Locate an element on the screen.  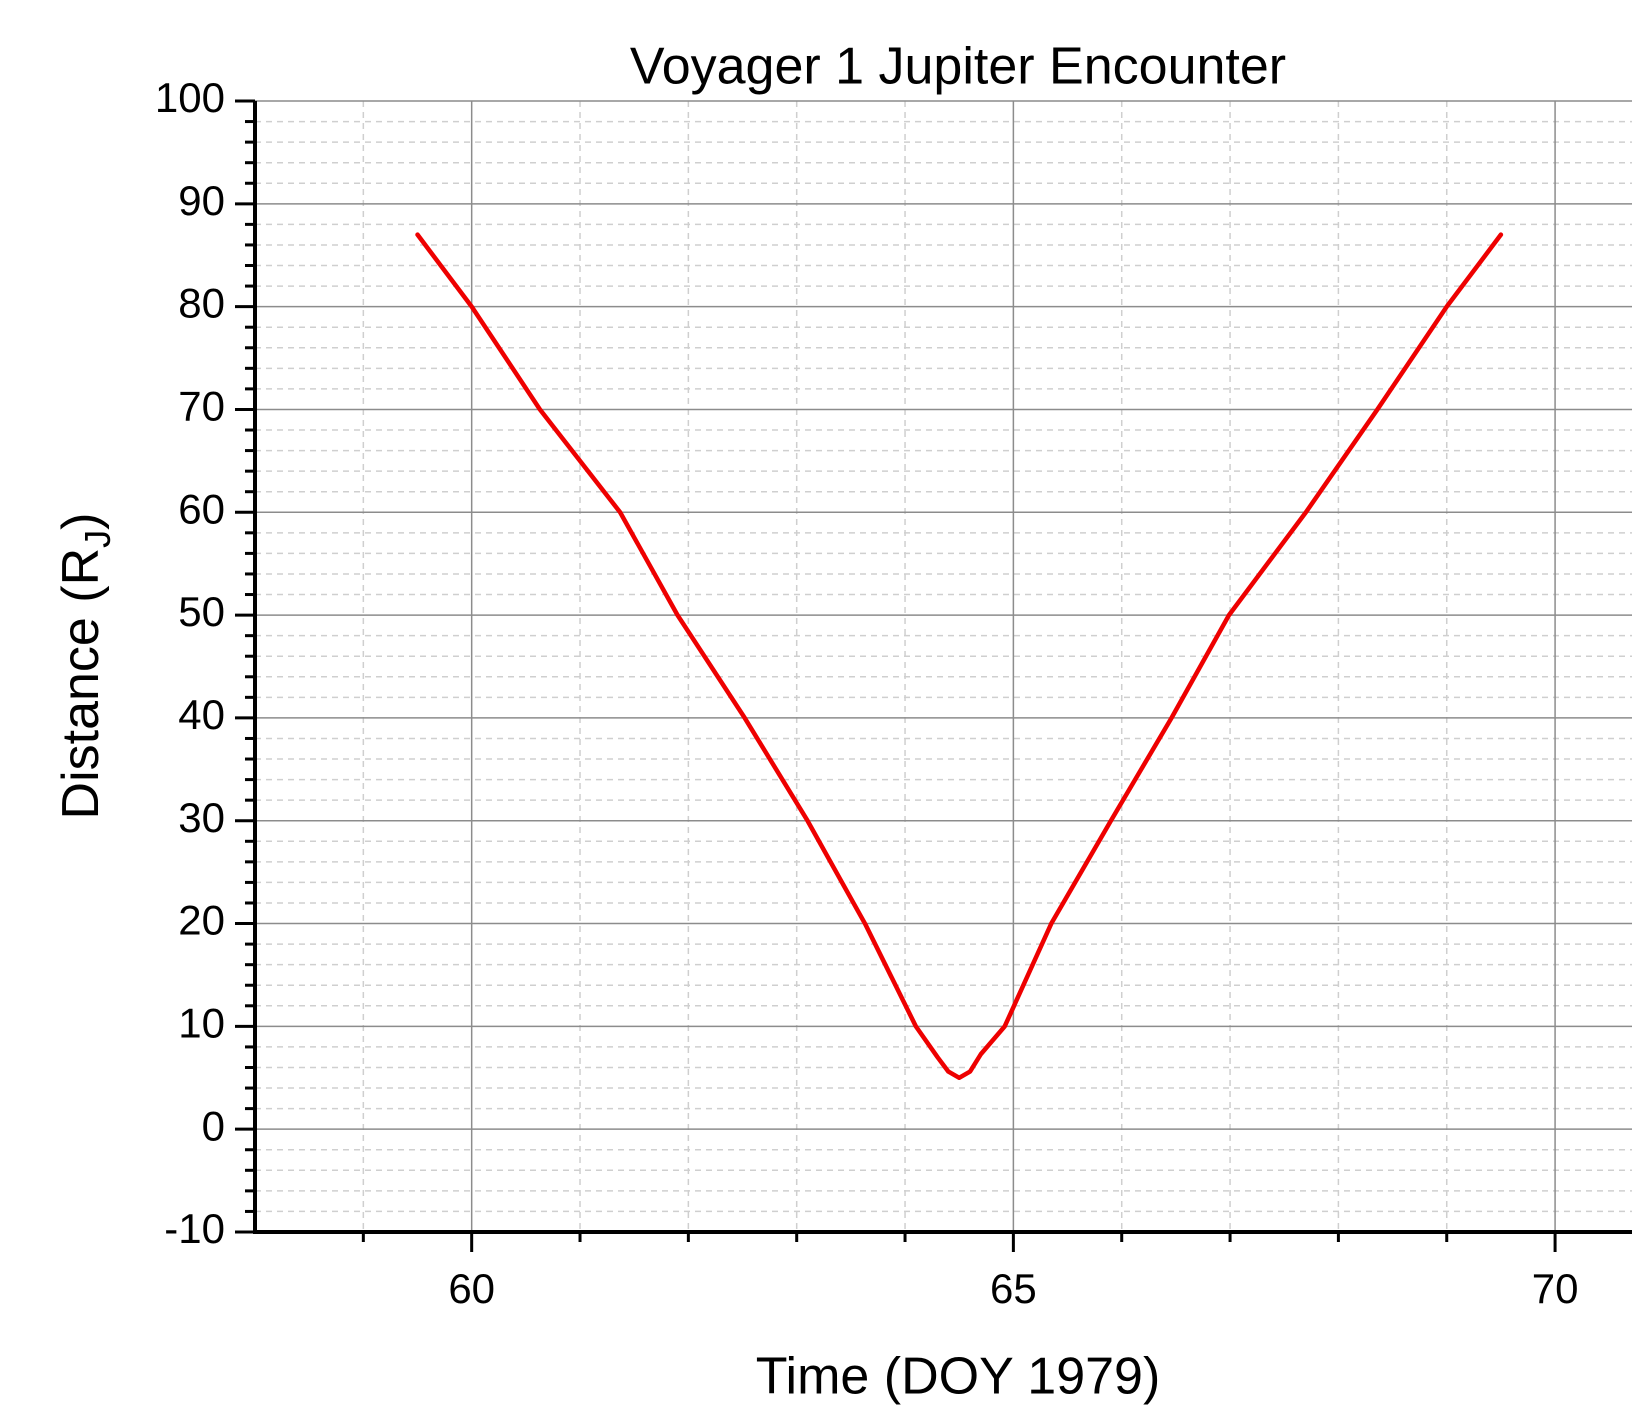
y-tick-label: -10 is located at coordinates (194, 1228).